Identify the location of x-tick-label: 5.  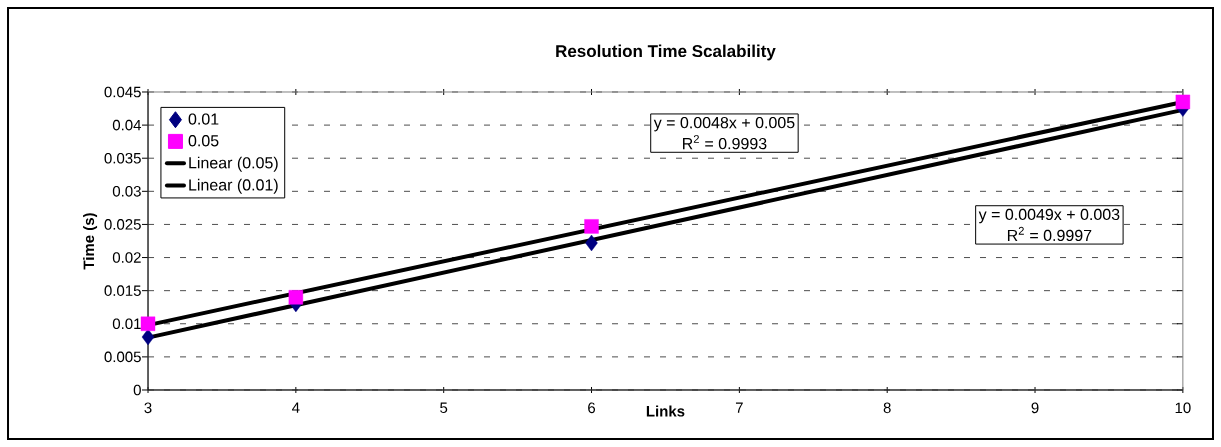
(444, 407).